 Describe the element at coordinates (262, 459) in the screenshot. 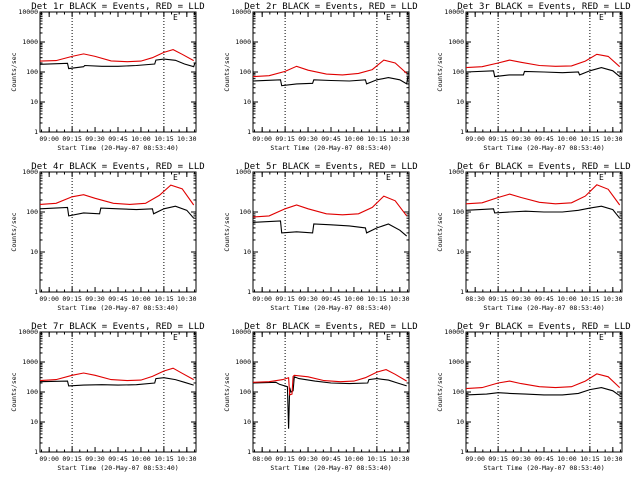

I see `x-tick-label: 08:00` at that location.